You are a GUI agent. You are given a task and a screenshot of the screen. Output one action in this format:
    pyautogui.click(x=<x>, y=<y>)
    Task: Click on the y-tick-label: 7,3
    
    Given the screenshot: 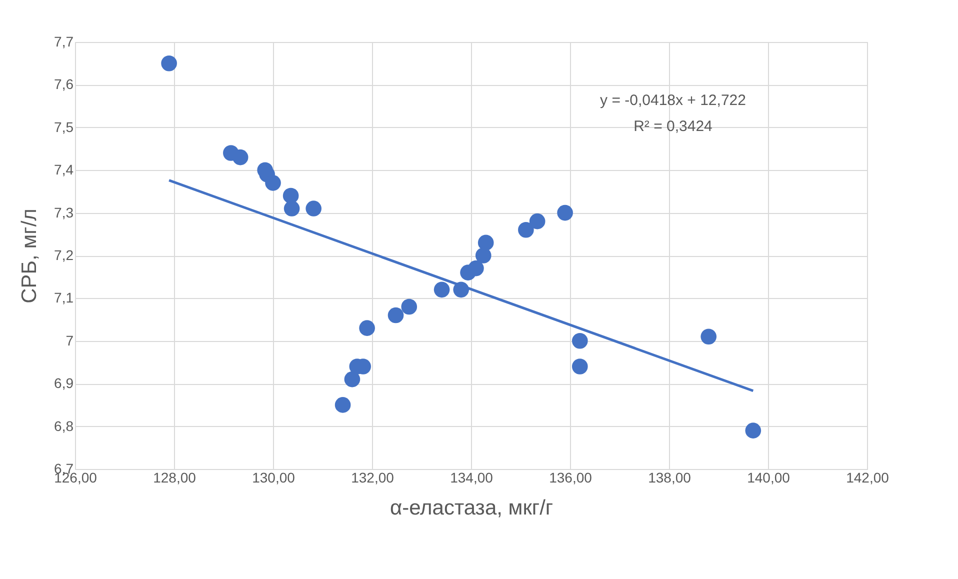 What is the action you would take?
    pyautogui.click(x=64, y=212)
    